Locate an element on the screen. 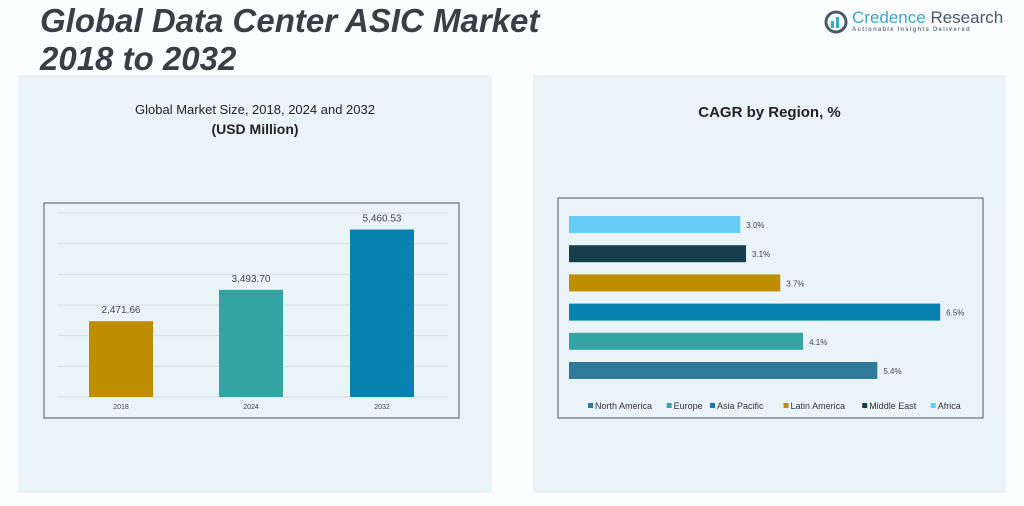 The width and height of the screenshot is (1024, 506). market-chart-title: Global Market Size, 2018, 2024 and 2032 is located at coordinates (255, 109).